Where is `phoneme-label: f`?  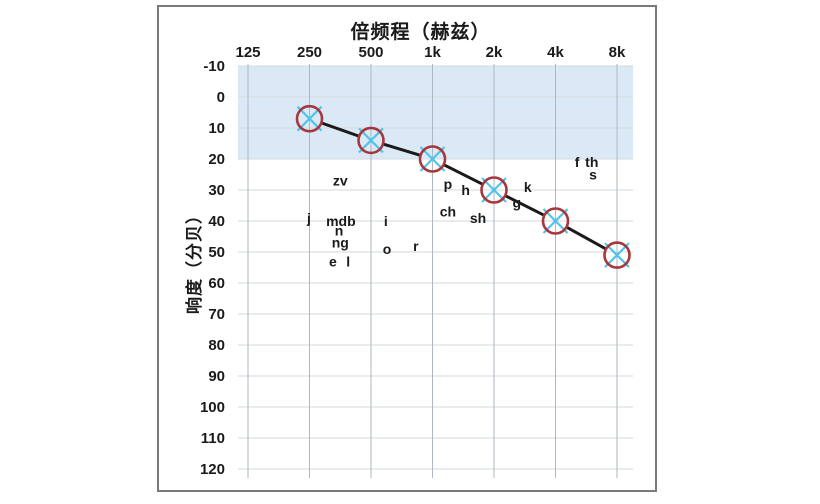
phoneme-label: f is located at coordinates (577, 162).